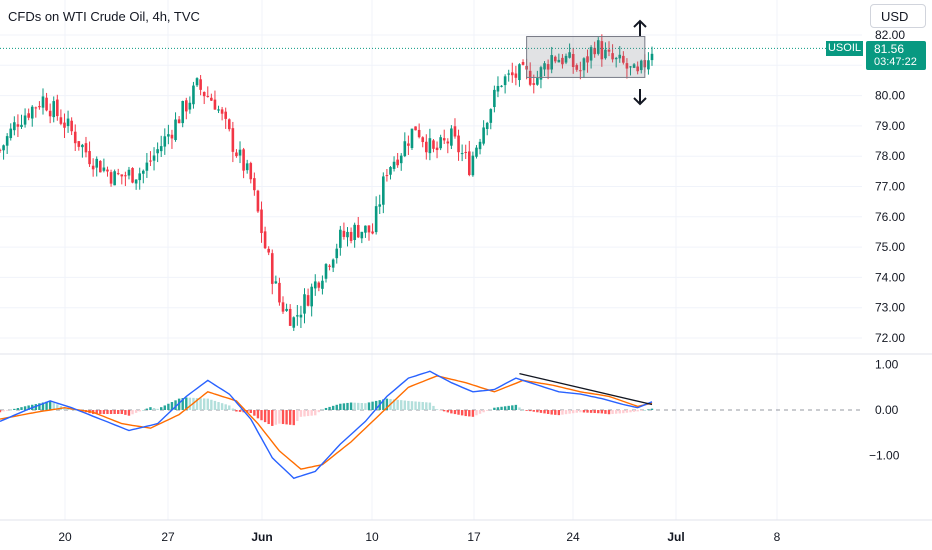  I want to click on arrow-up-icon, so click(640, 27).